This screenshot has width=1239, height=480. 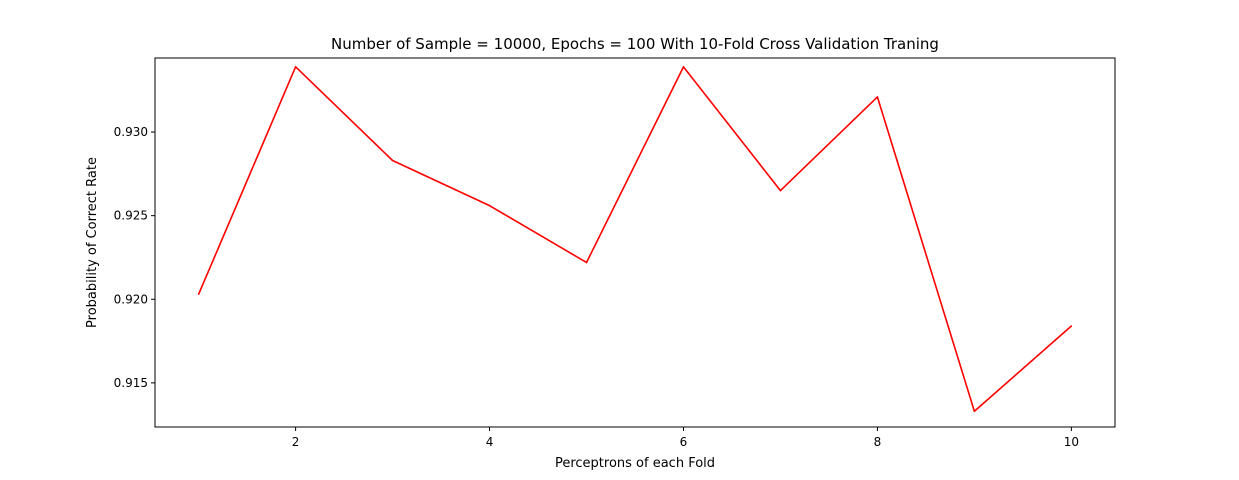 I want to click on y-tick-label: 0.930, so click(x=131, y=132).